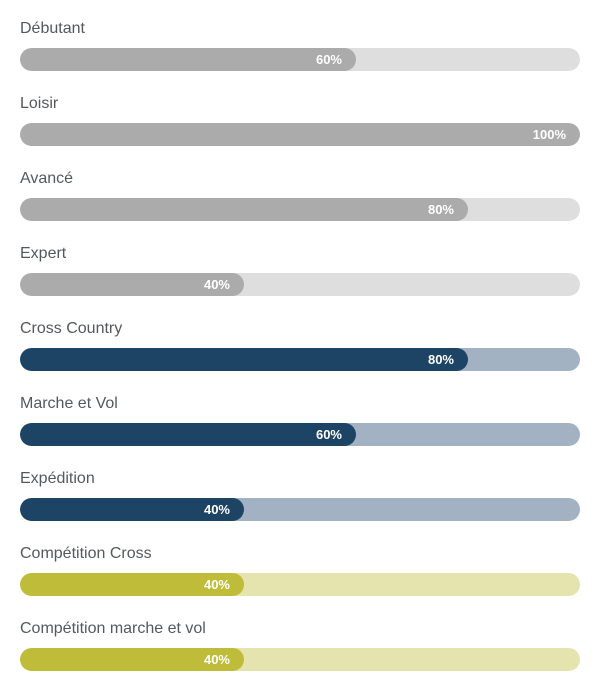 The height and width of the screenshot is (693, 609). I want to click on skill-label: Expert, so click(43, 253).